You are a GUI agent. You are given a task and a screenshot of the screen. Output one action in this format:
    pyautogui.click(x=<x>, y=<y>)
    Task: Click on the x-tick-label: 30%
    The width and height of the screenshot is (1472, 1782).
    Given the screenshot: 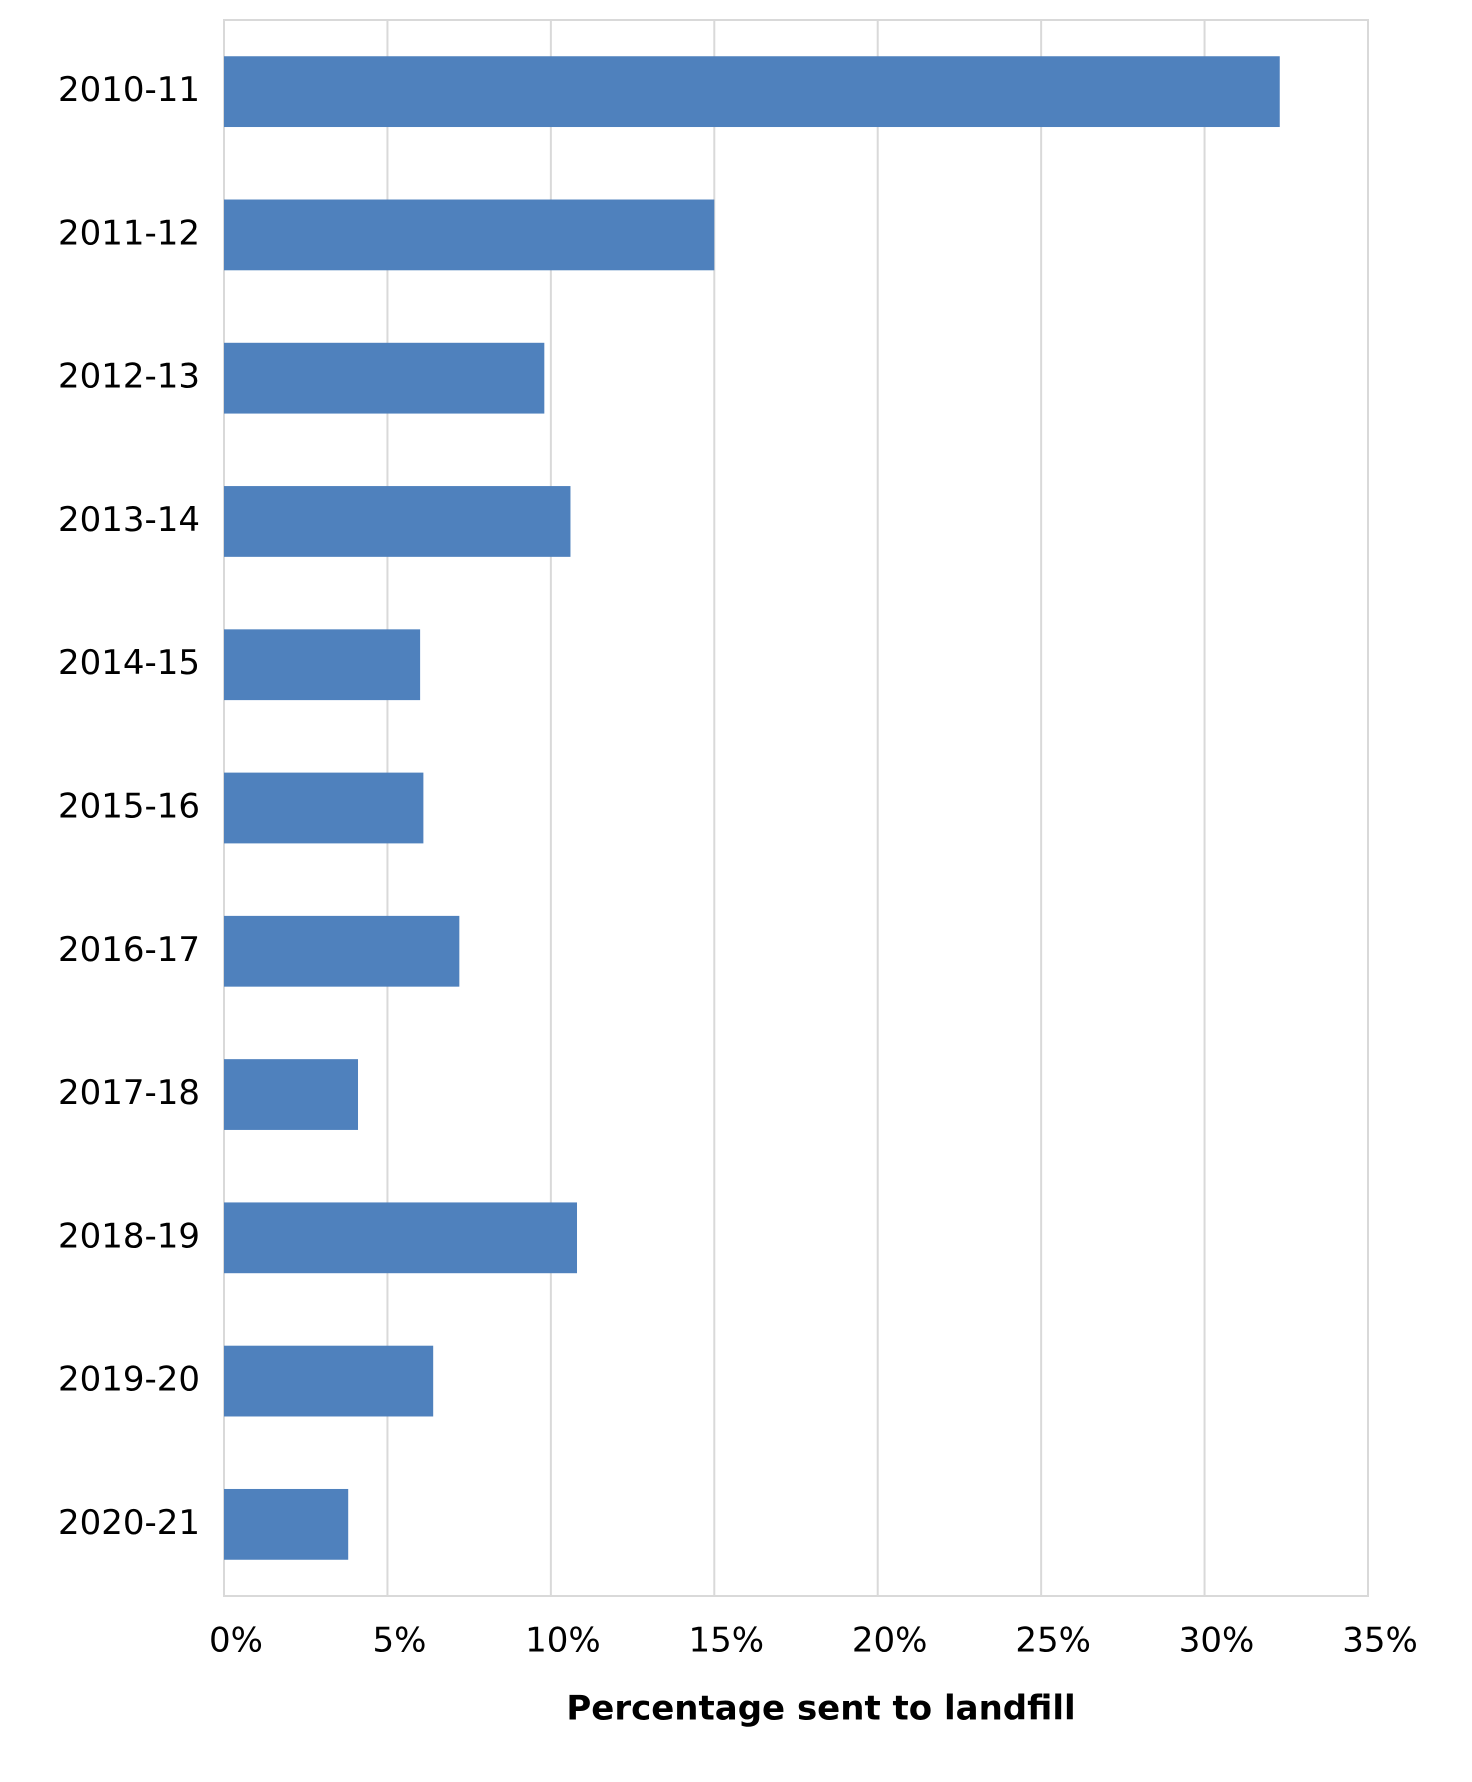 What is the action you would take?
    pyautogui.click(x=1217, y=1641)
    